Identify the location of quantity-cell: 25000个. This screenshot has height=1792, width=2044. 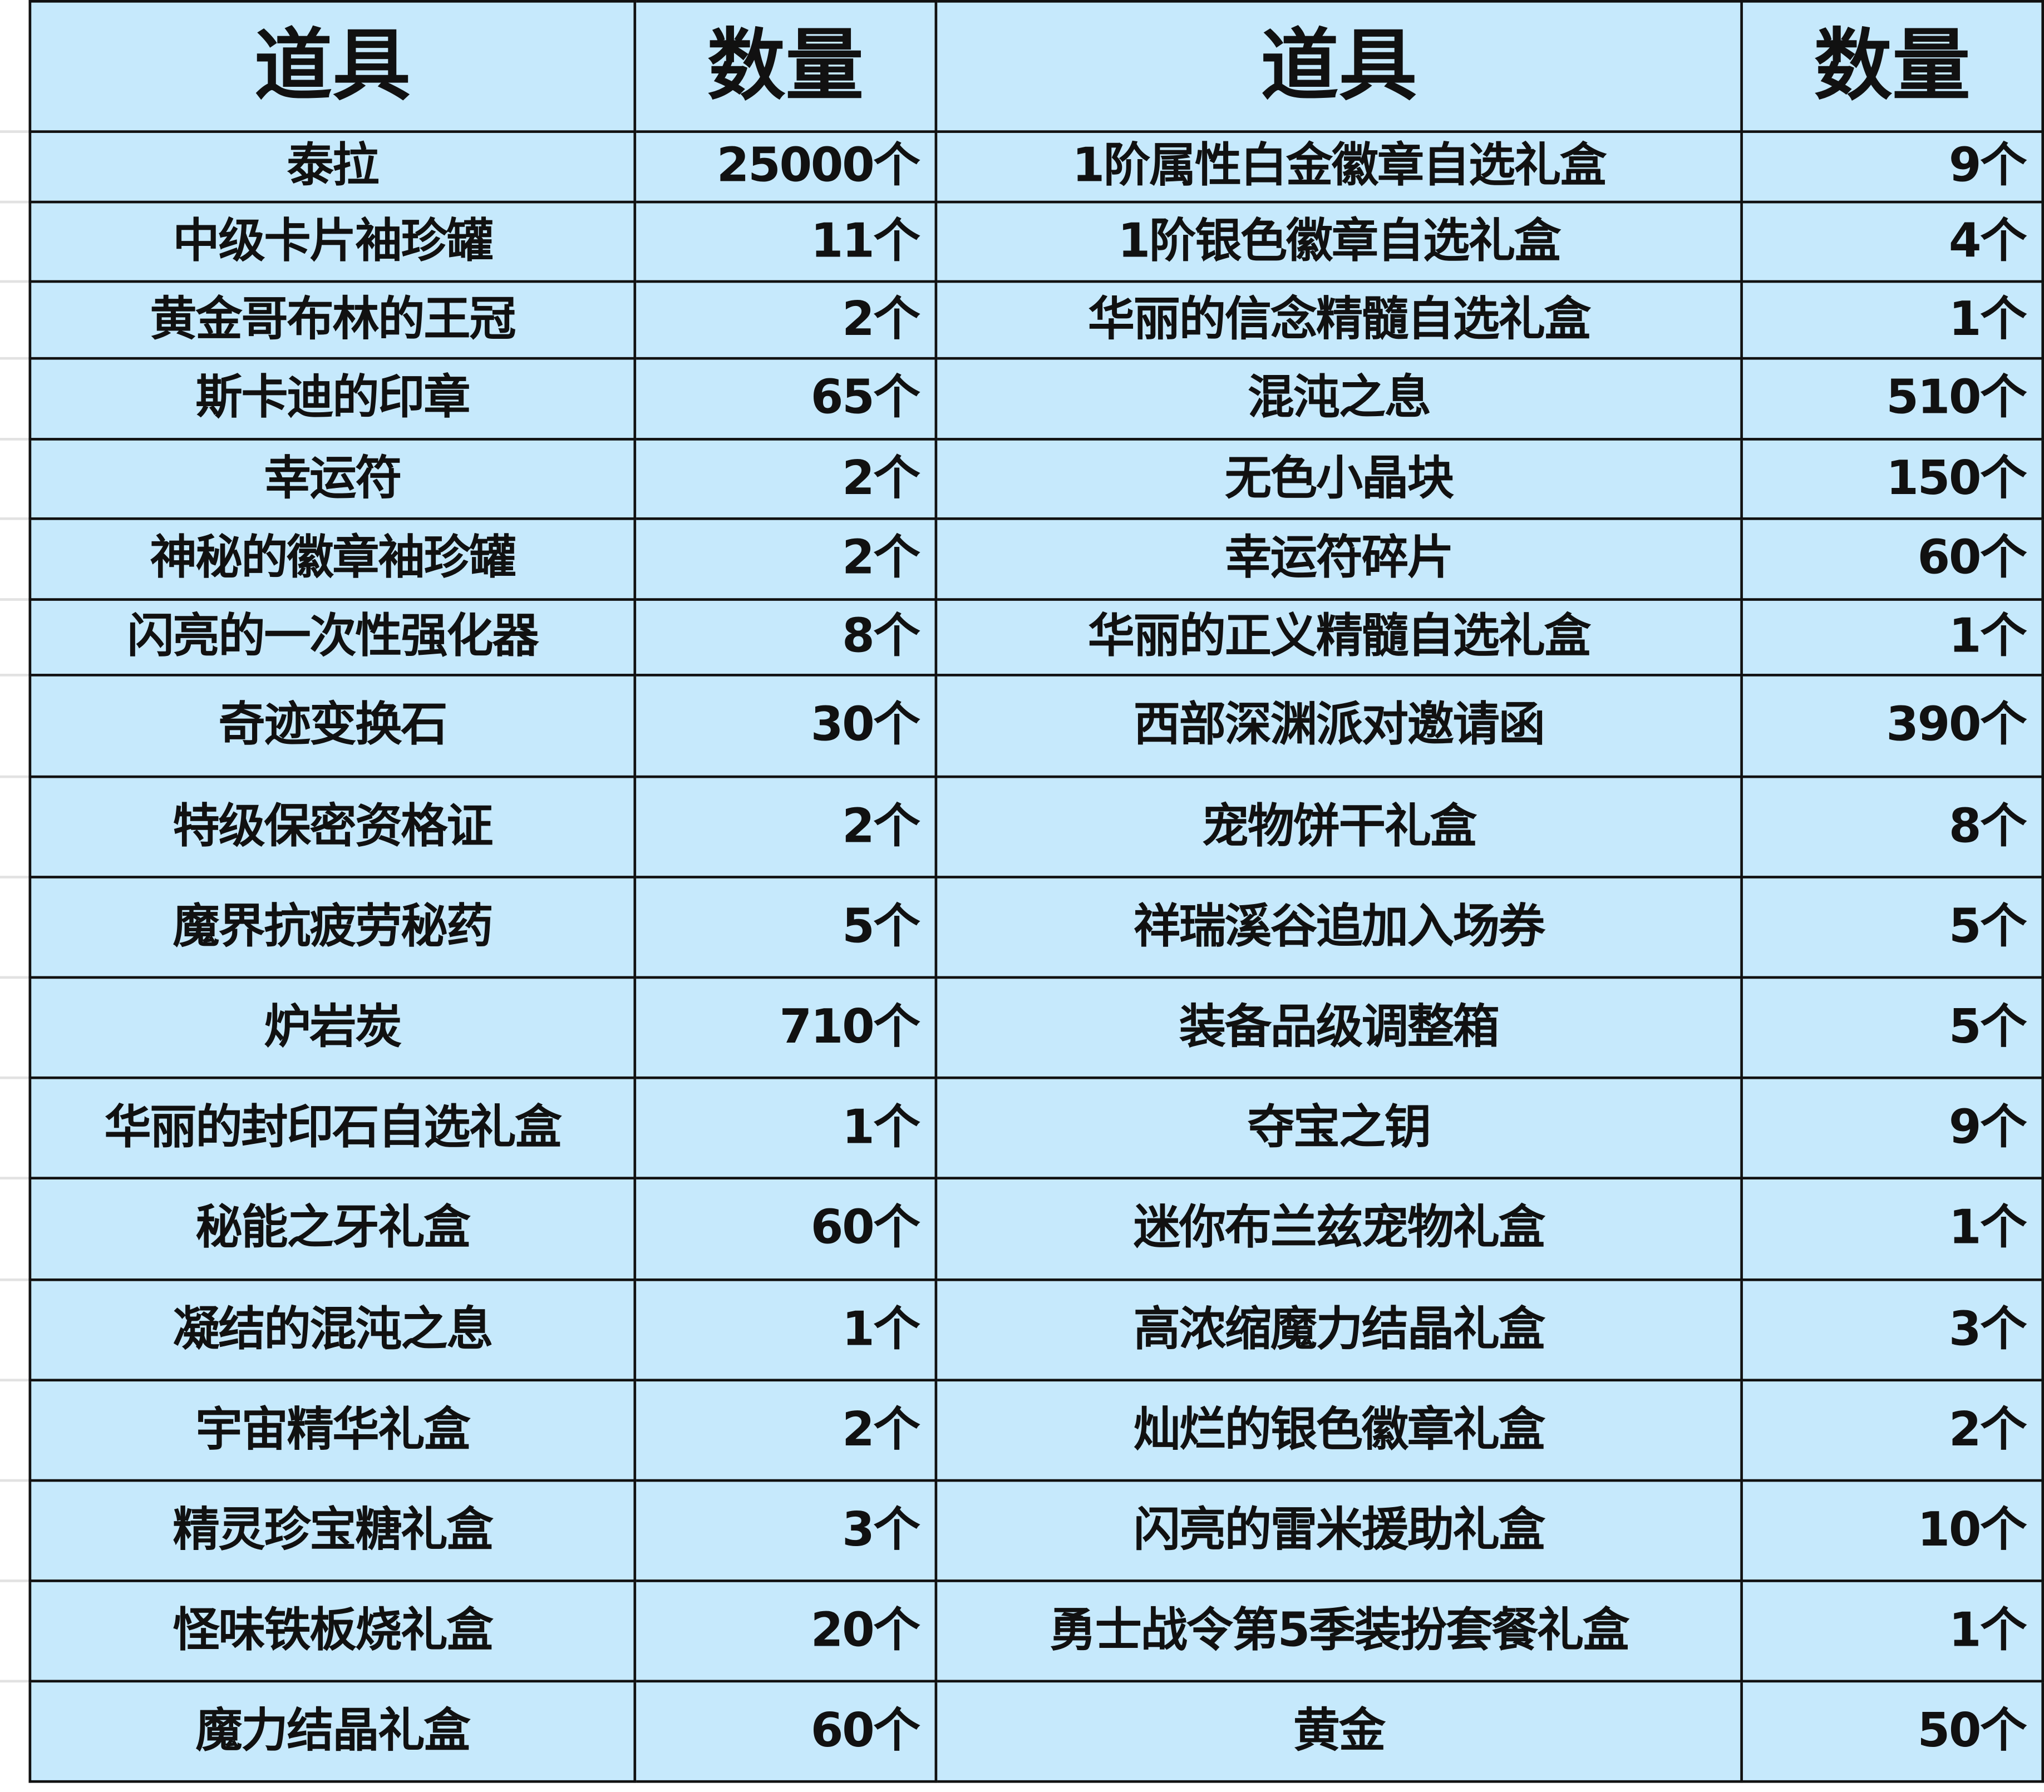
(785, 167).